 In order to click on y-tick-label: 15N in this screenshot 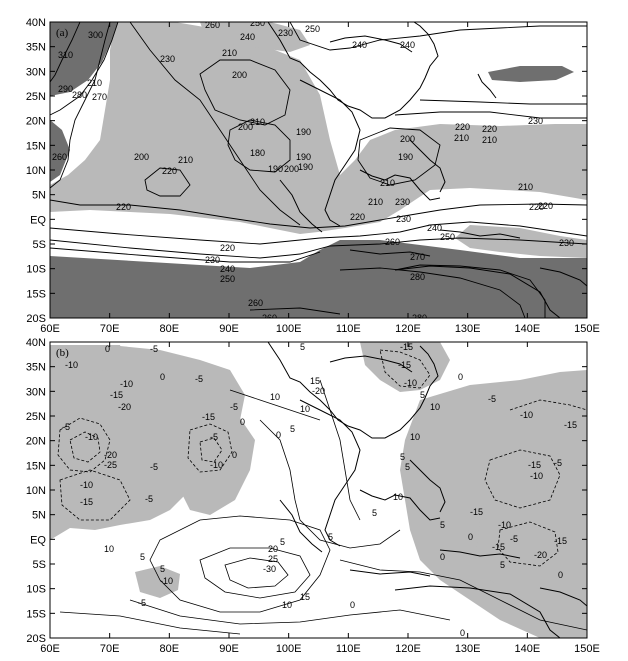, I will do `click(36, 466)`.